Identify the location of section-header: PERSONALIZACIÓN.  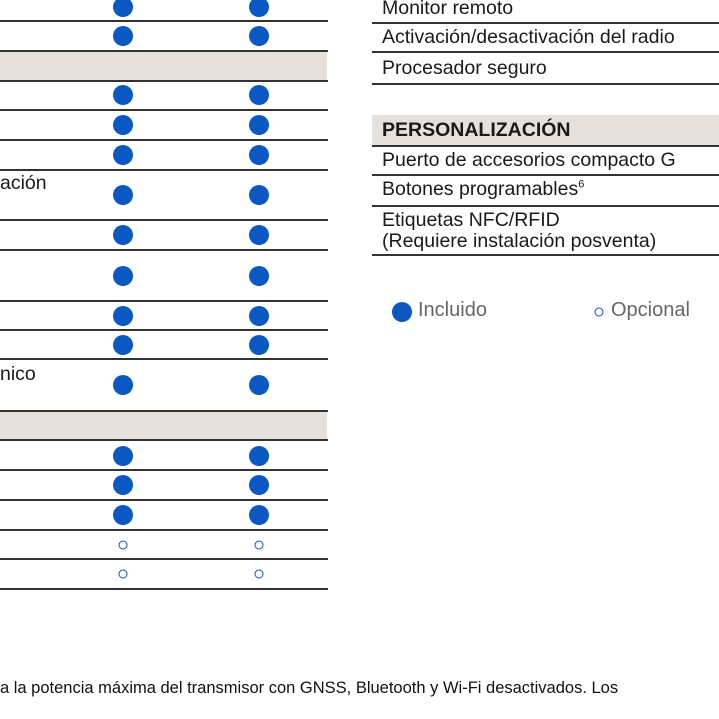
(476, 130).